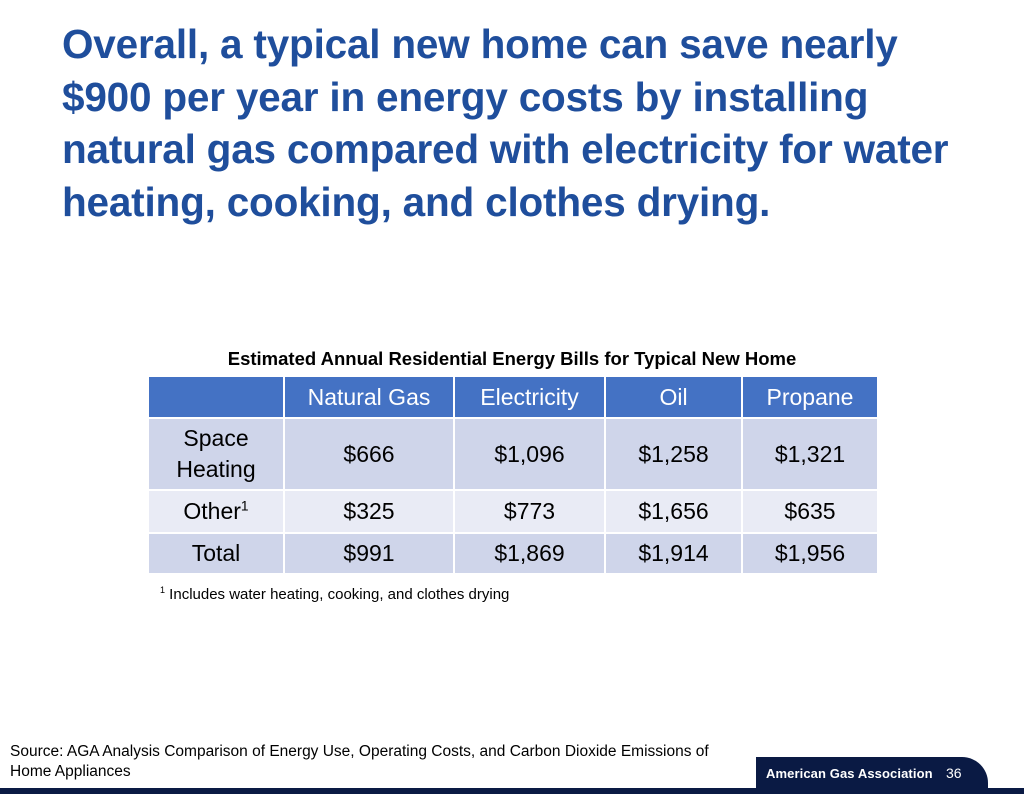  What do you see at coordinates (673, 397) in the screenshot?
I see `header-oil: Oil` at bounding box center [673, 397].